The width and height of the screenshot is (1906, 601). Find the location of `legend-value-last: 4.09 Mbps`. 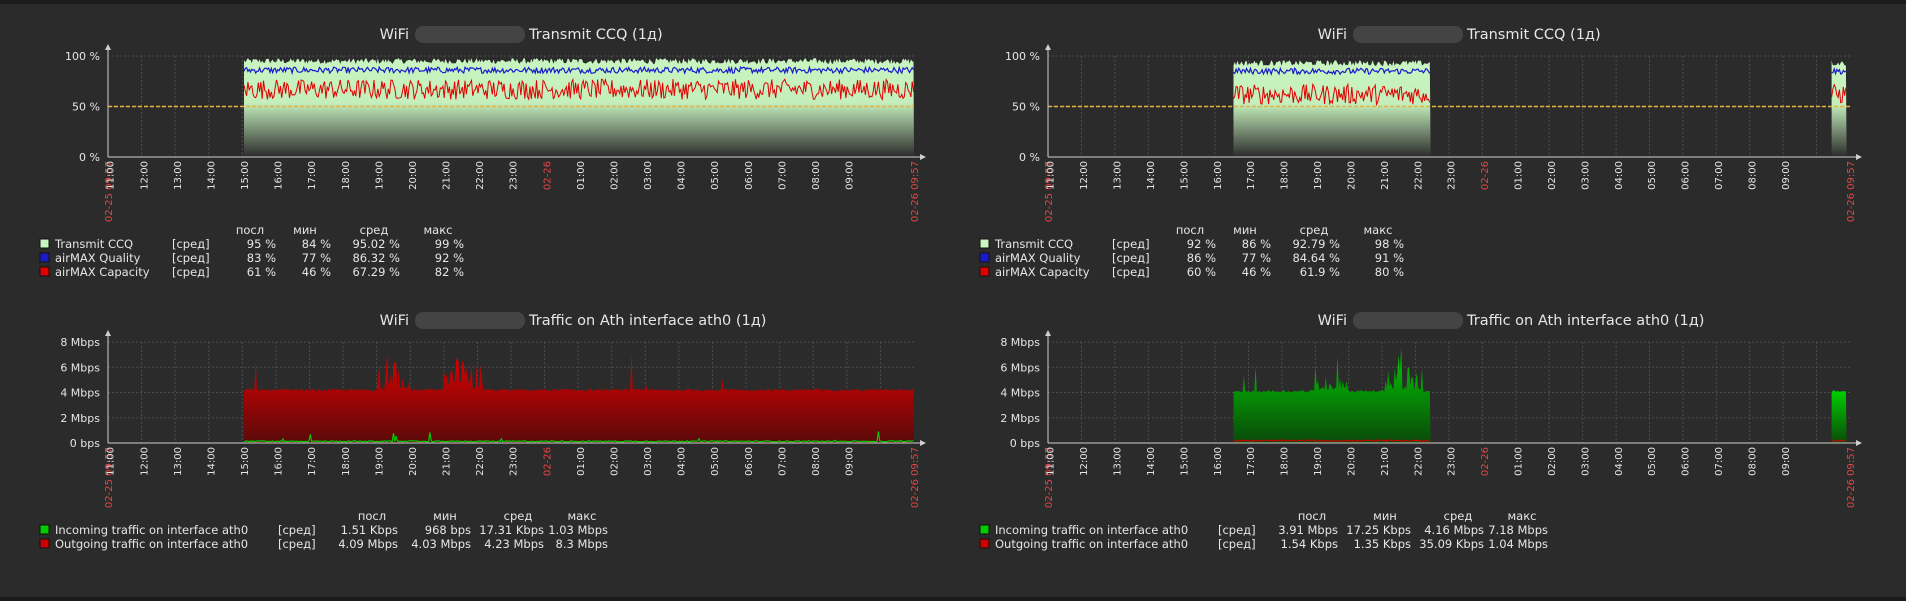

legend-value-last: 4.09 Mbps is located at coordinates (368, 544).